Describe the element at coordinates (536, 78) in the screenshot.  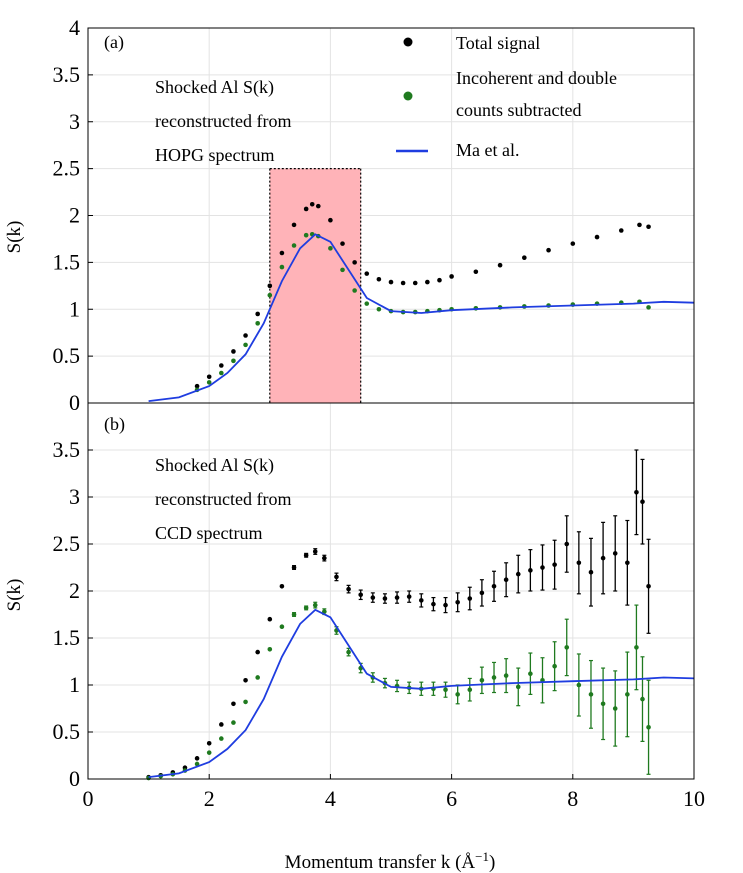
I see `legend-label-subtracted-line-1: Incoherent and double` at that location.